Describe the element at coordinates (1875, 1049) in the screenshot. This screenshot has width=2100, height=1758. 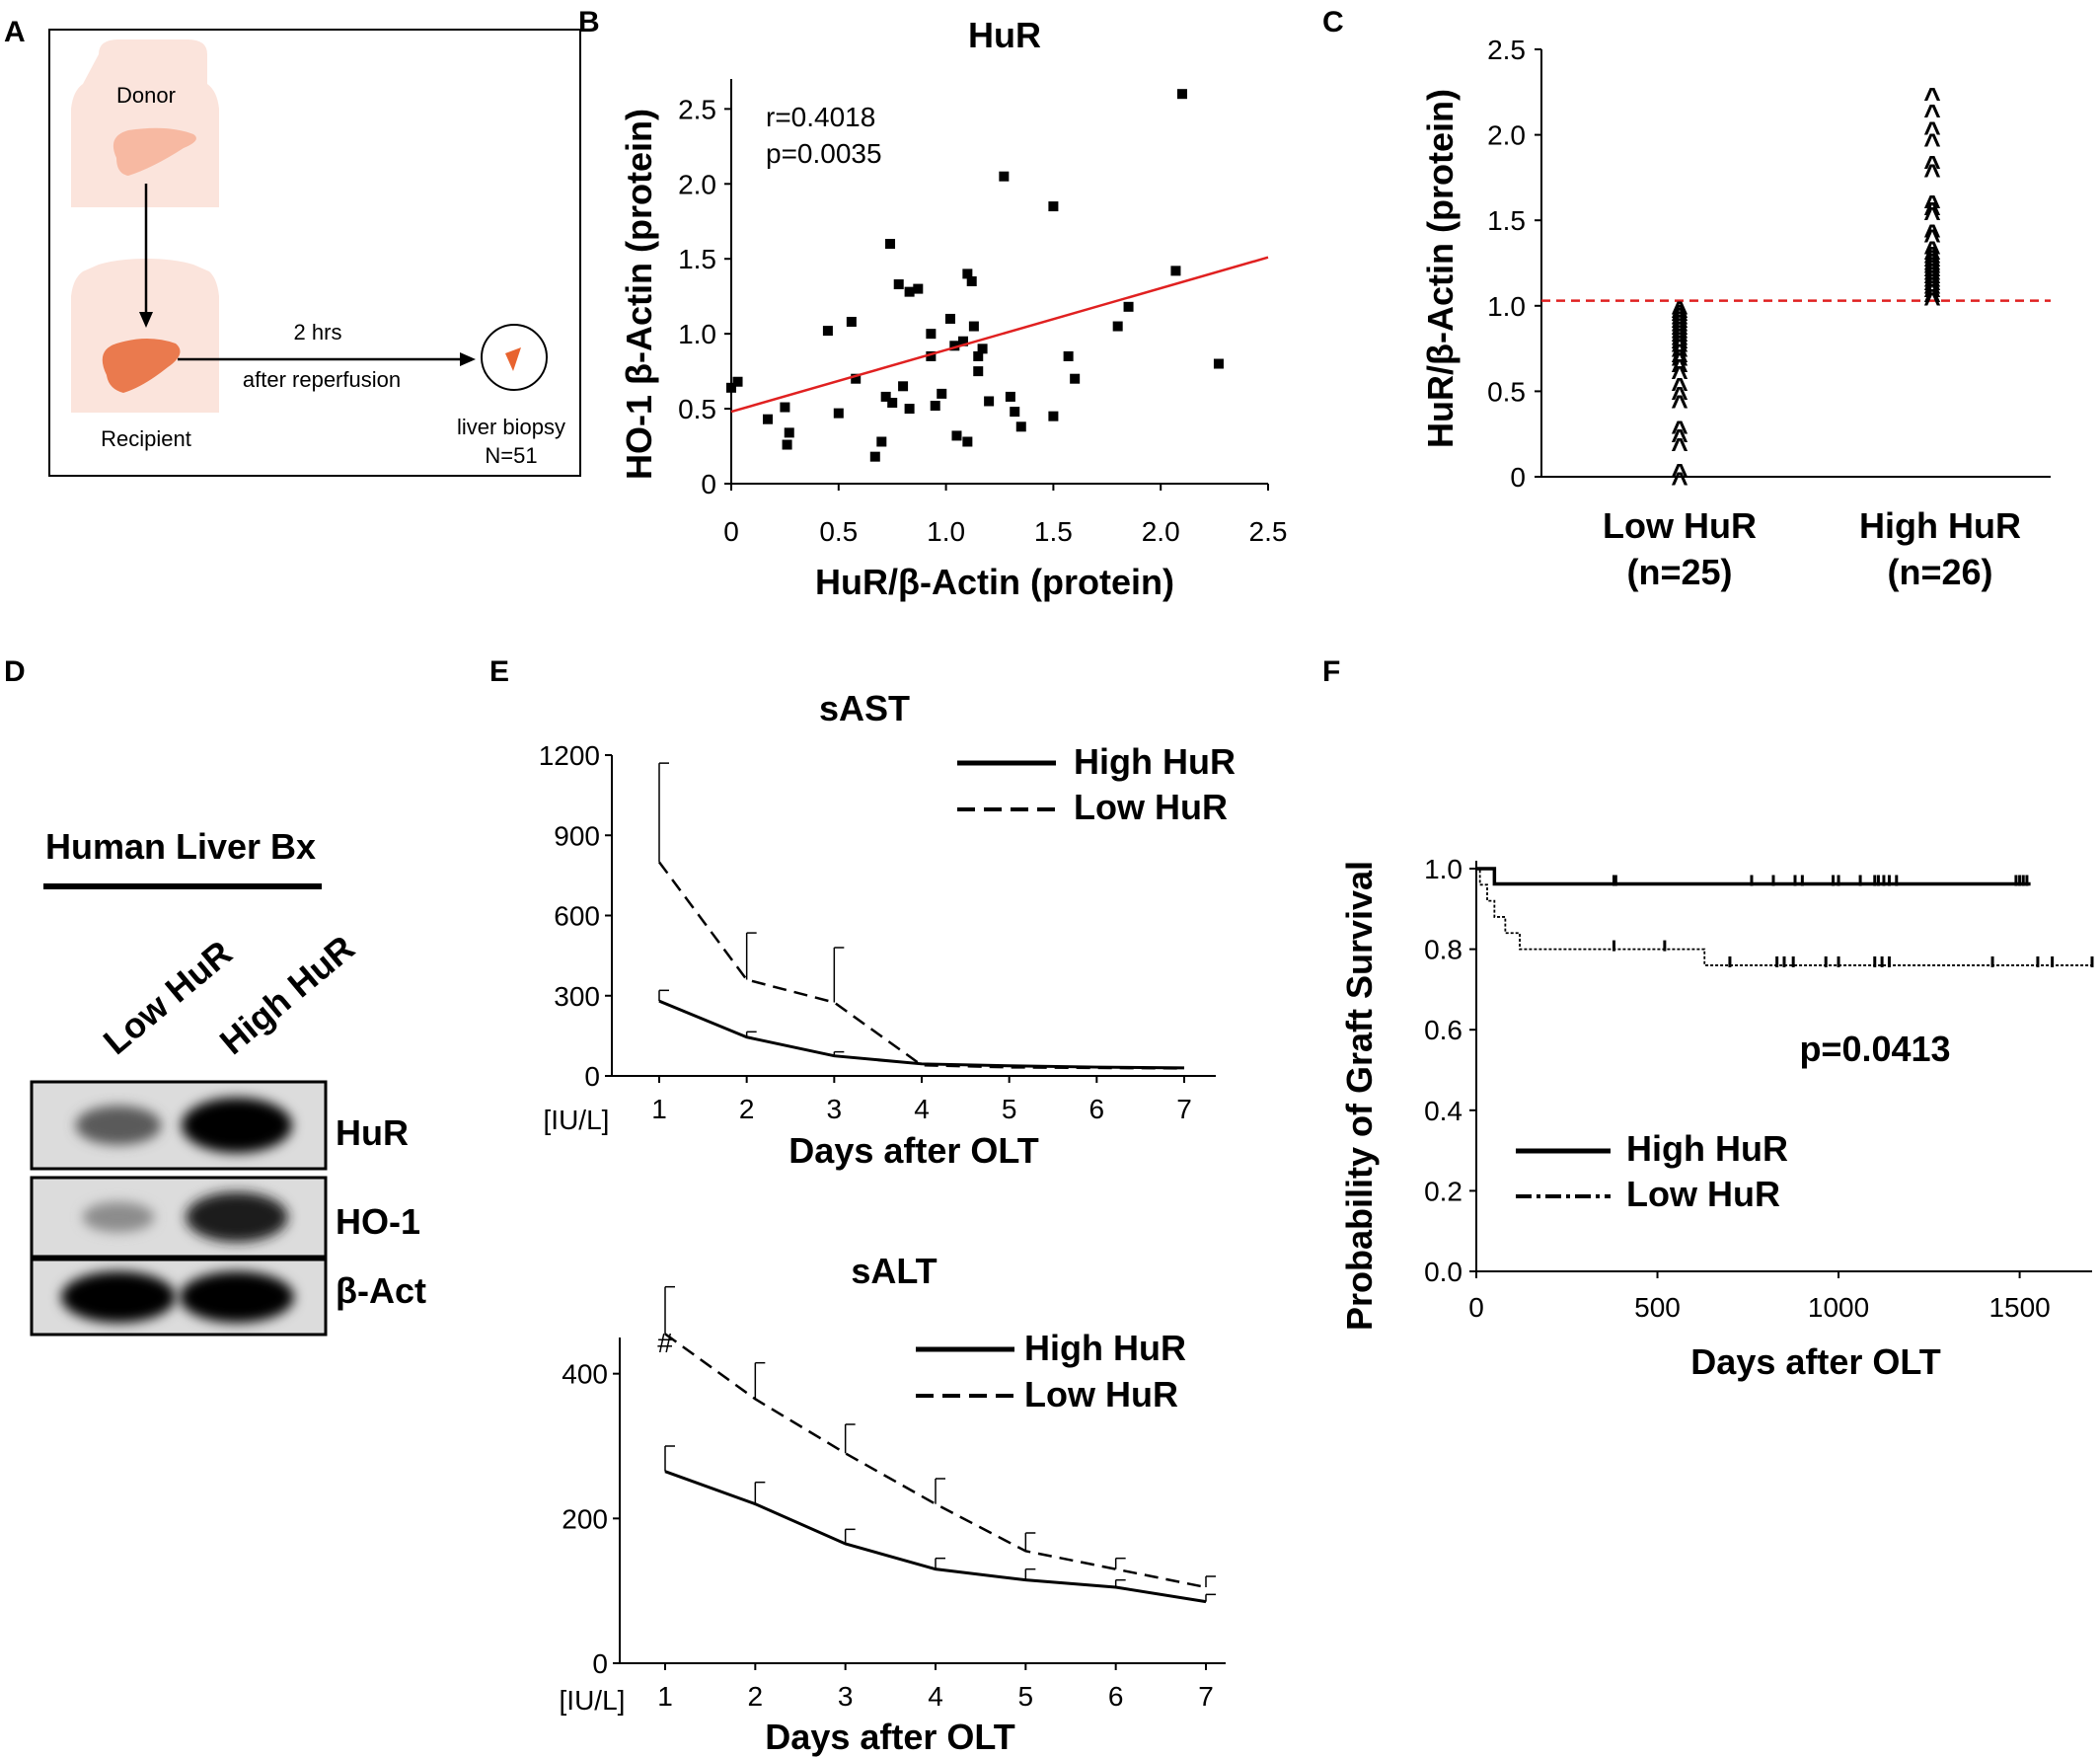
I see `chart-f-annotation: p=0.0413` at that location.